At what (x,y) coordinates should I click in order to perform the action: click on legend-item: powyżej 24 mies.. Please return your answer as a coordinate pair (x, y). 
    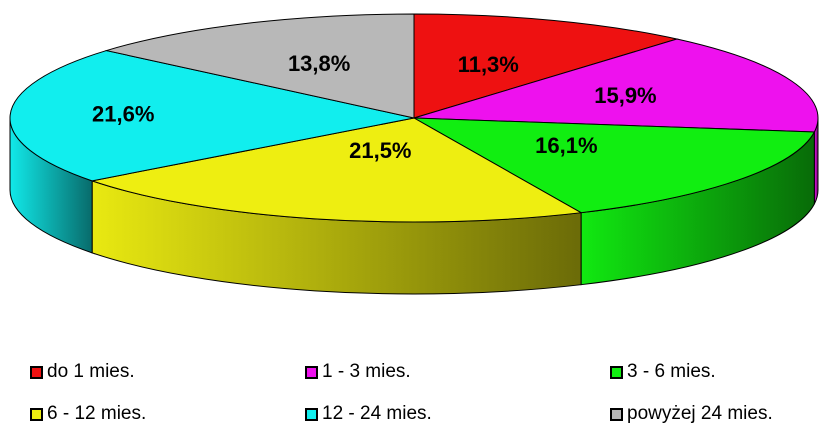
    Looking at the image, I should click on (691, 414).